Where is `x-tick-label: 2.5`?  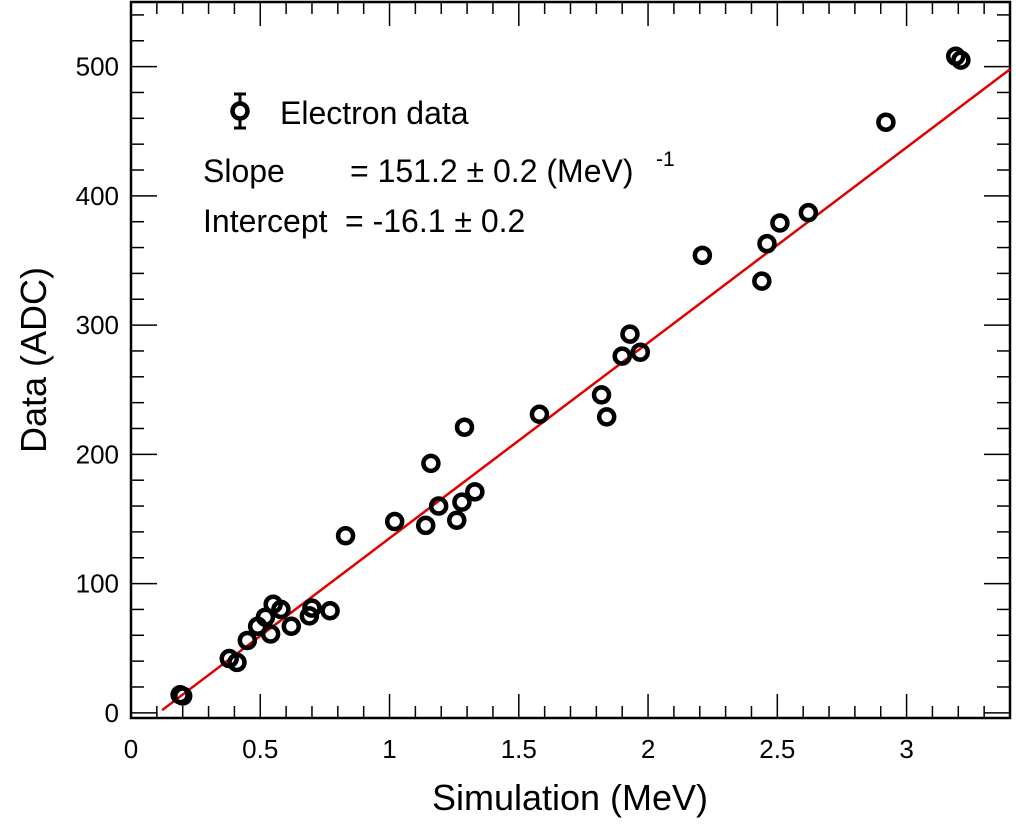
x-tick-label: 2.5 is located at coordinates (777, 749).